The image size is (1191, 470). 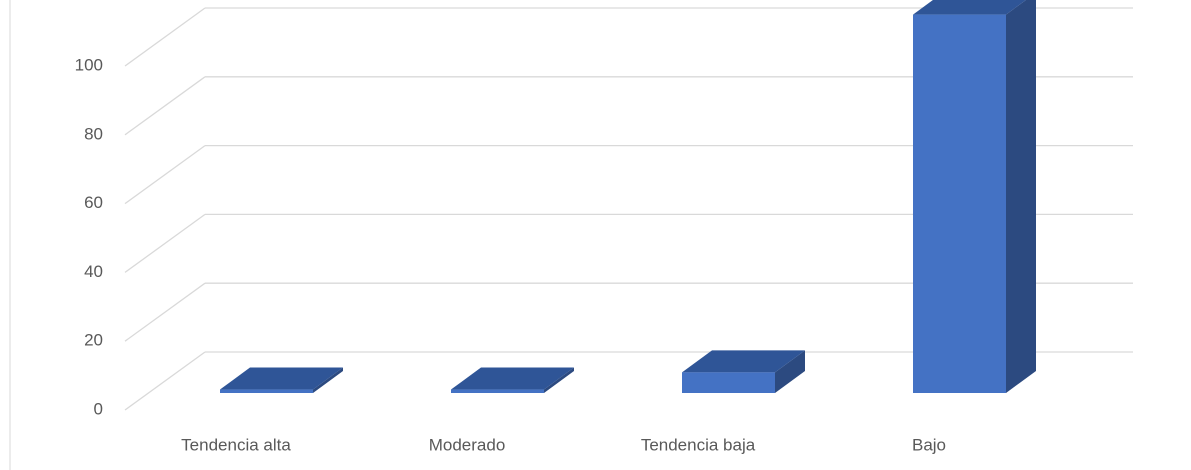 I want to click on x-tick-label: Moderado, so click(x=467, y=444).